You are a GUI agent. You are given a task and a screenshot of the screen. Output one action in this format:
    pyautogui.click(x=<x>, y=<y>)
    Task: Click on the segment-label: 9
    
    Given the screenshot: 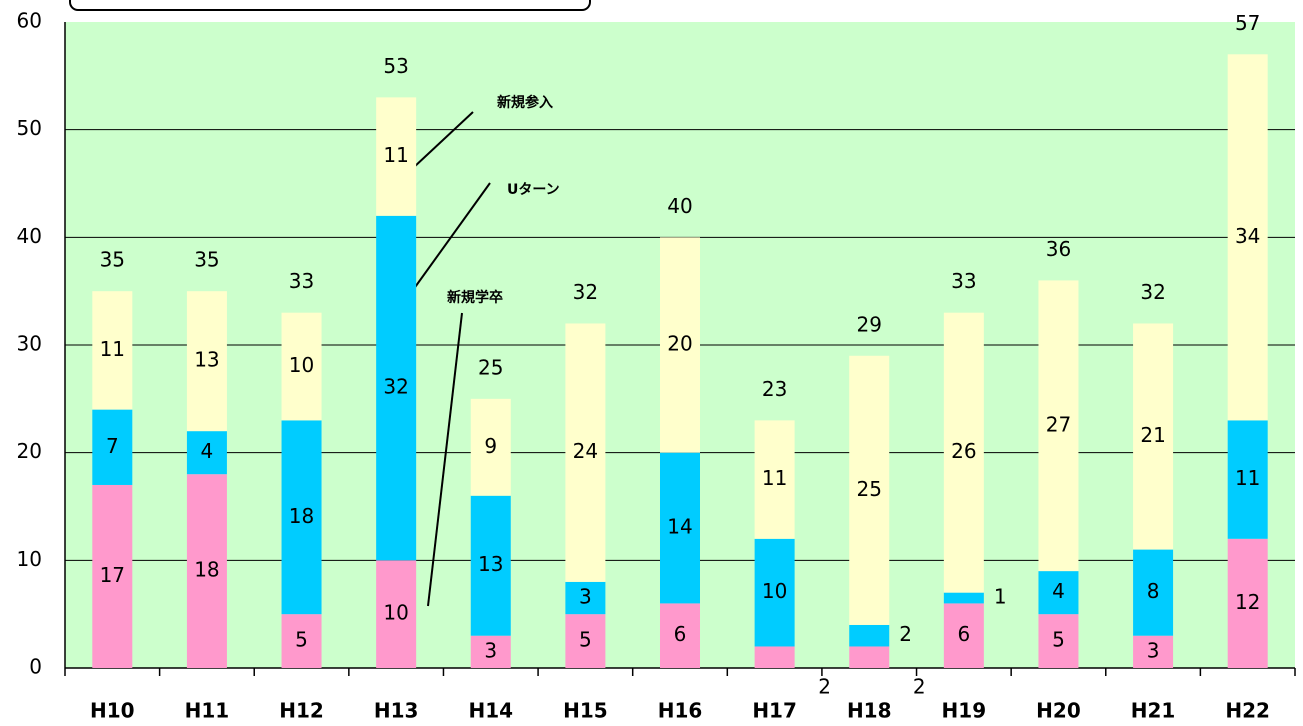 What is the action you would take?
    pyautogui.click(x=490, y=446)
    